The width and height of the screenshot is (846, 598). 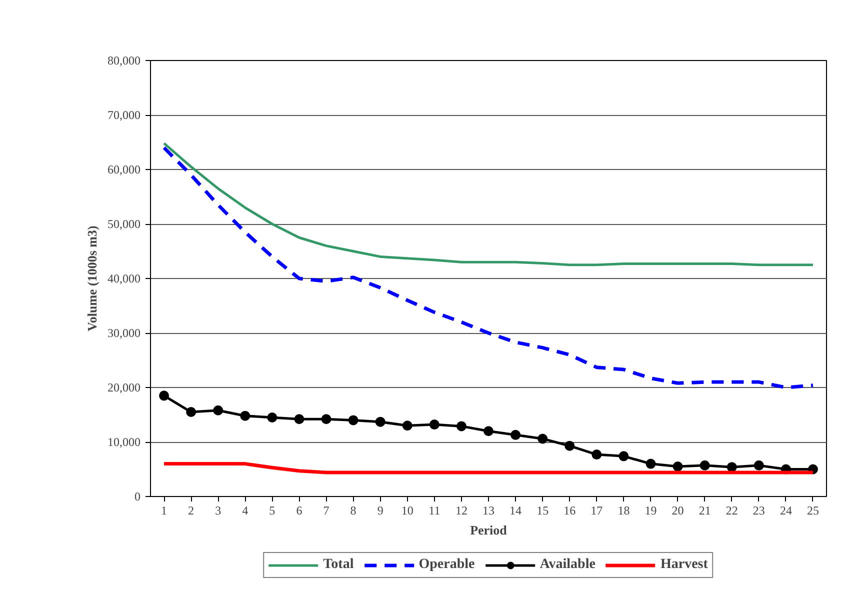 What do you see at coordinates (191, 511) in the screenshot?
I see `x-tick-label: 2` at bounding box center [191, 511].